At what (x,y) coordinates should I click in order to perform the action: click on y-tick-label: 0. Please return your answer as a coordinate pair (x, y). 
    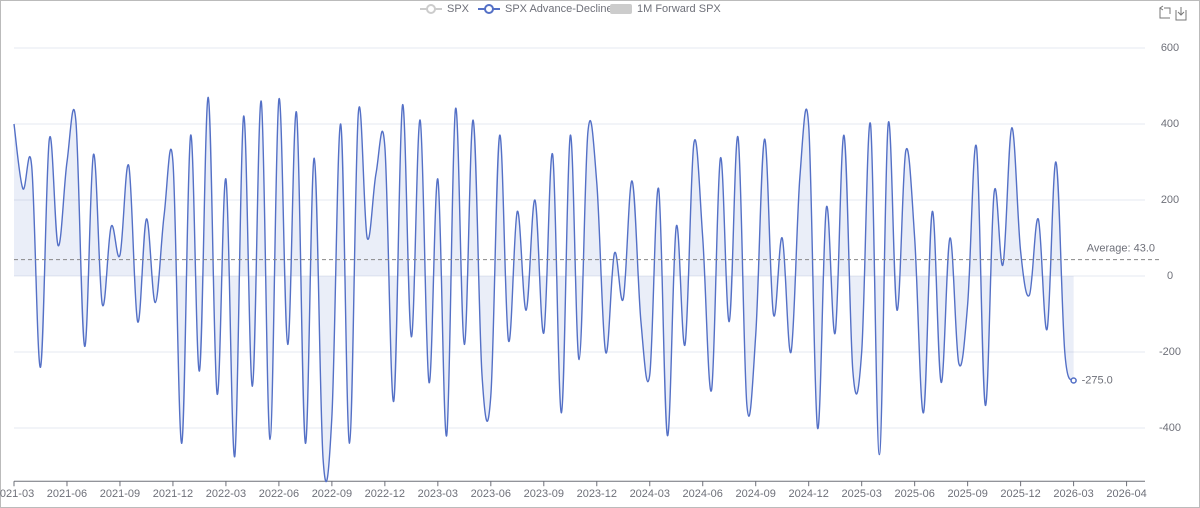
    Looking at the image, I should click on (1170, 276).